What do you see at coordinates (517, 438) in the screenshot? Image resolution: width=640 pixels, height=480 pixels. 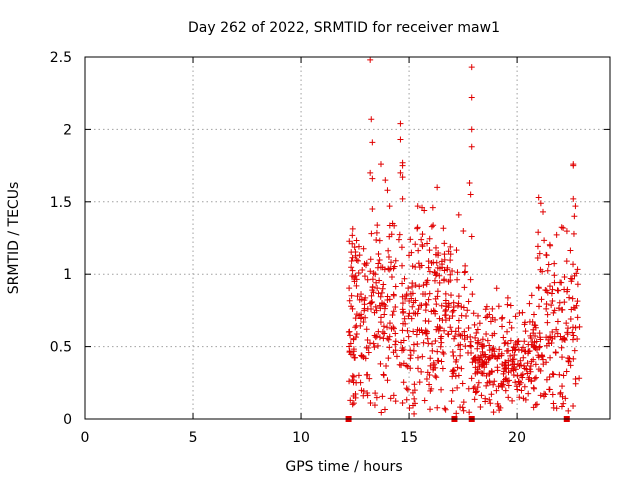 I see `x-tick-label: 20` at bounding box center [517, 438].